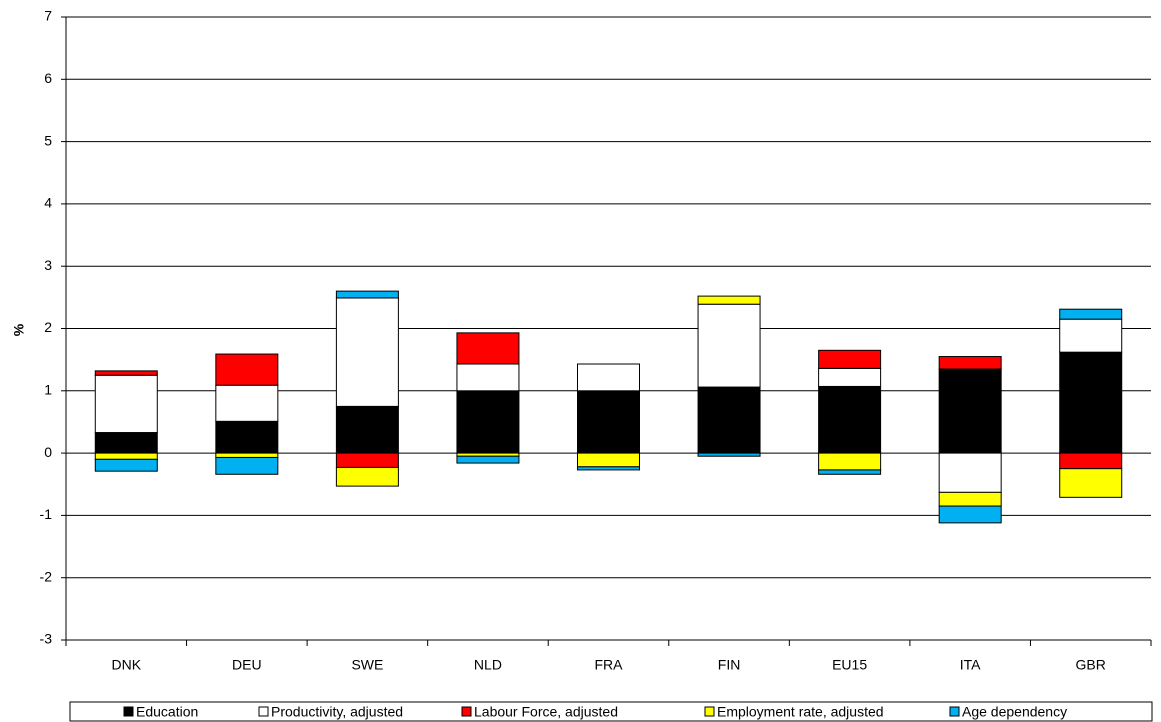  I want to click on legend-label: Education, so click(167, 712).